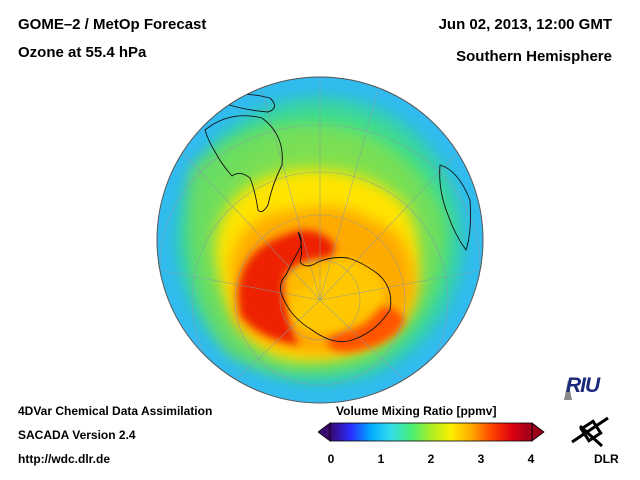 The height and width of the screenshot is (480, 640). Describe the element at coordinates (64, 459) in the screenshot. I see `footer-url: http://wdc.dlr.de` at that location.